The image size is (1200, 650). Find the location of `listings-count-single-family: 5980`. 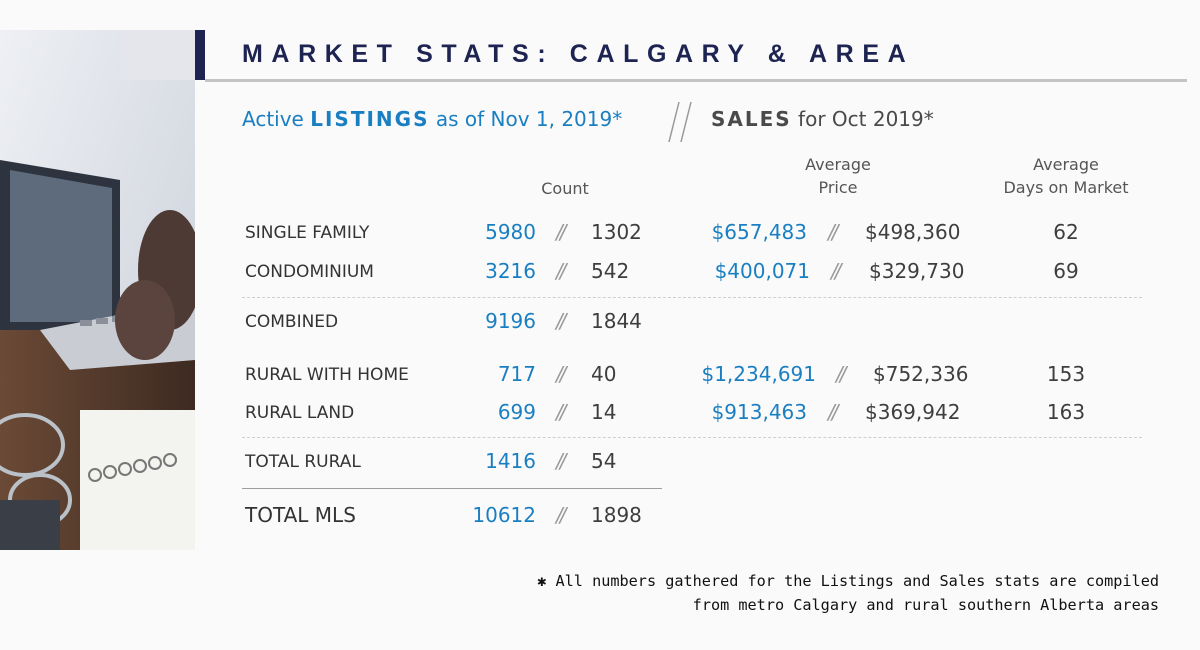

listings-count-single-family: 5980 is located at coordinates (510, 232).